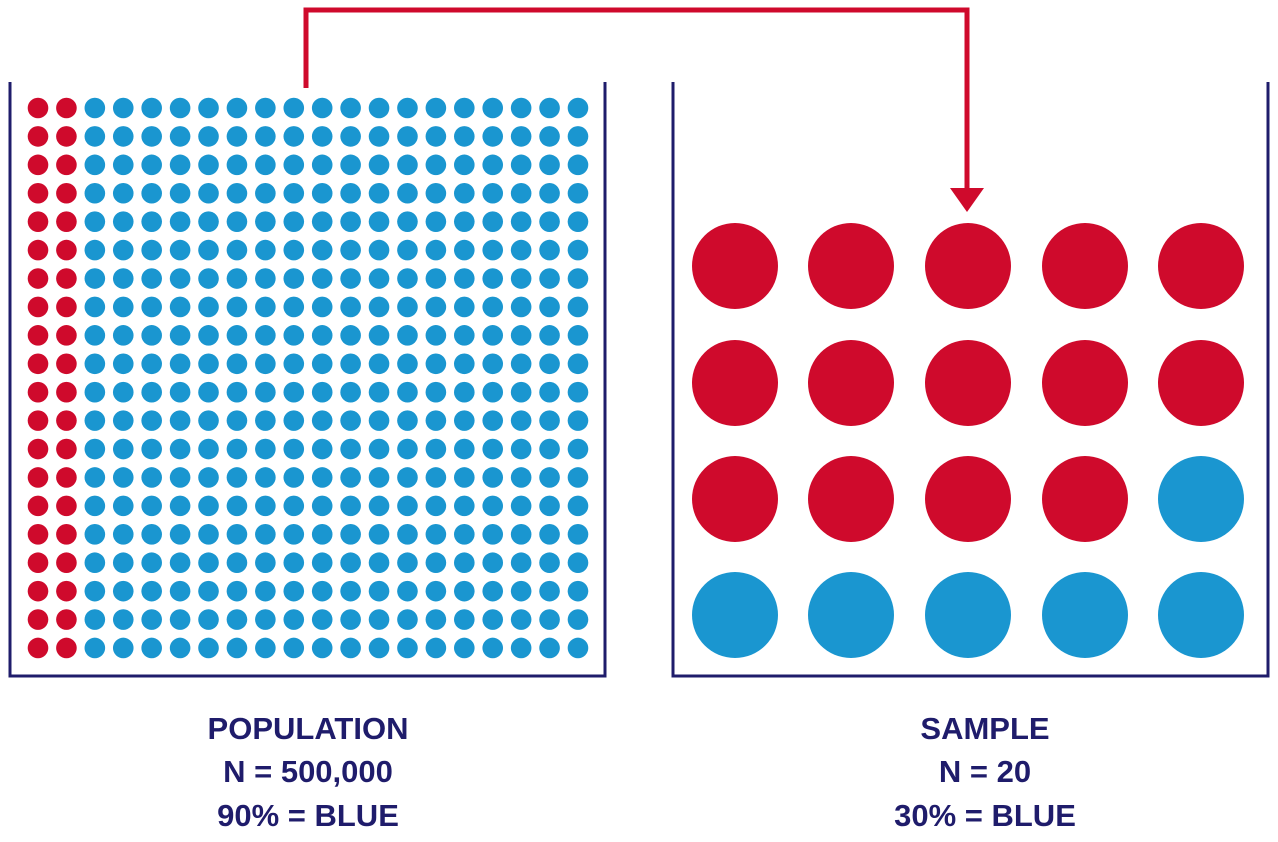 The width and height of the screenshot is (1278, 842). Describe the element at coordinates (636, 99) in the screenshot. I see `sampling-arrow` at that location.